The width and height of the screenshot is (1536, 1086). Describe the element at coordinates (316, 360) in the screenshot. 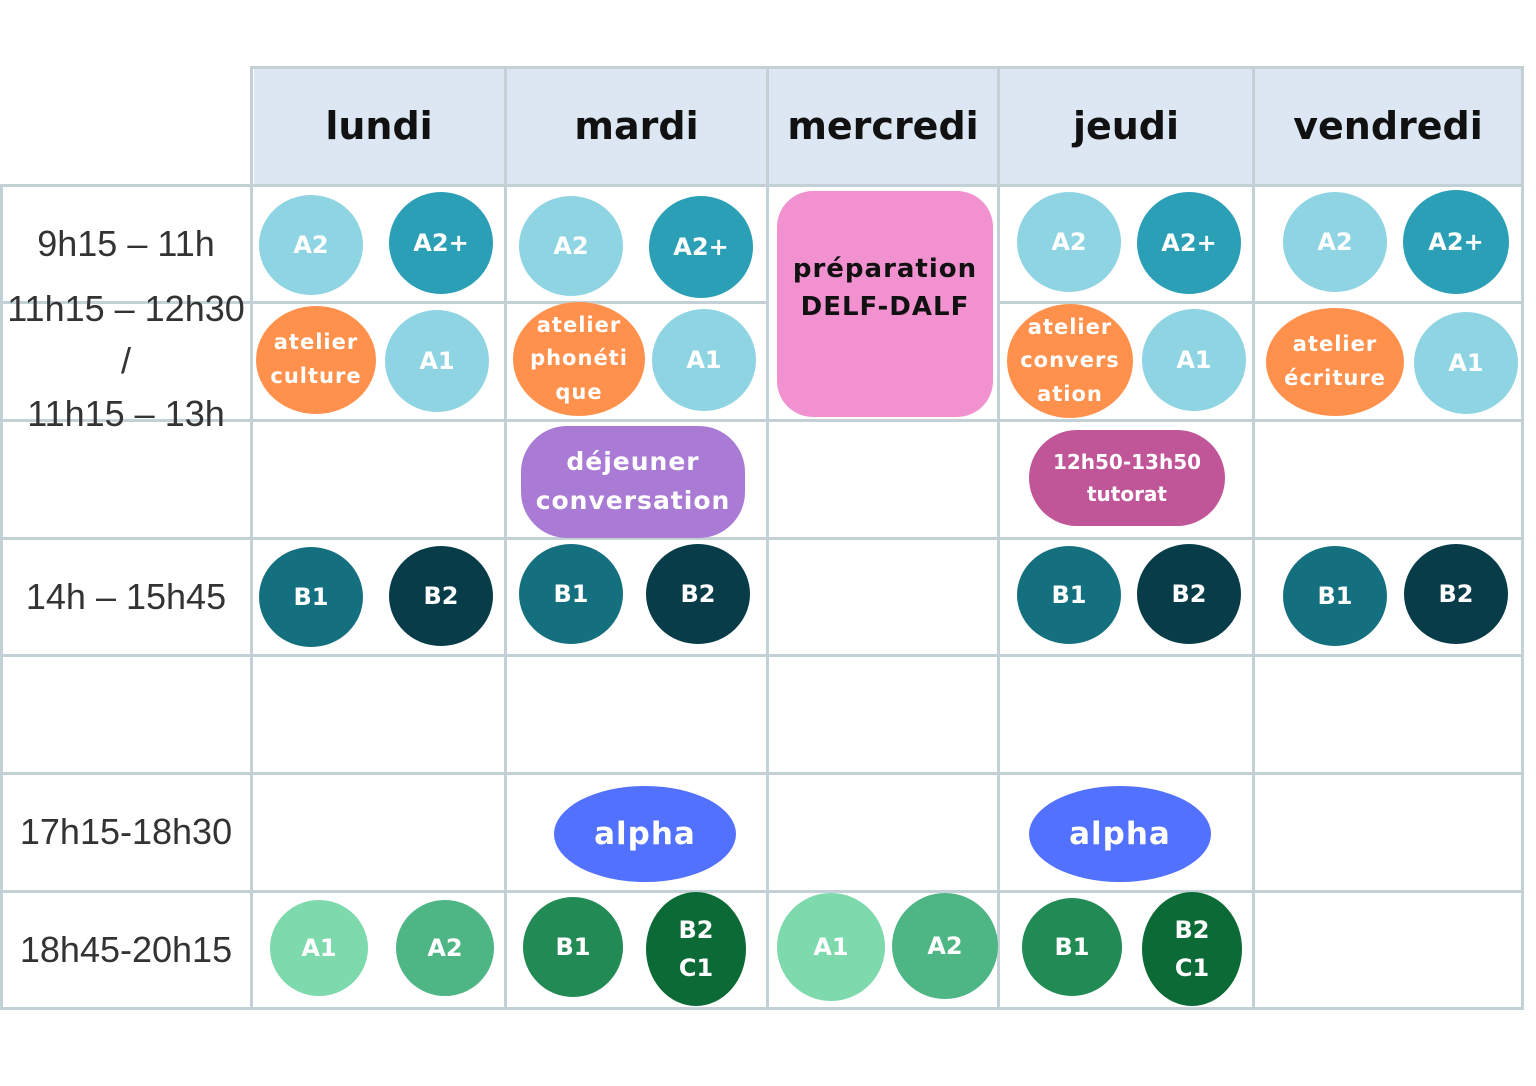

I see `workshop-badge-culture: atelier culture` at that location.